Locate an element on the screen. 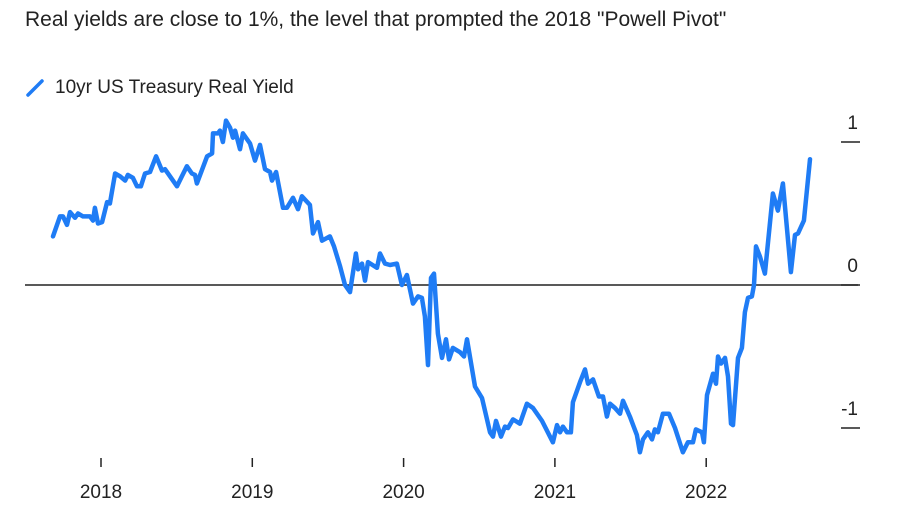 This screenshot has height=510, width=900. x-axis: 2018 2019 2020 2021 2022 is located at coordinates (403, 480).